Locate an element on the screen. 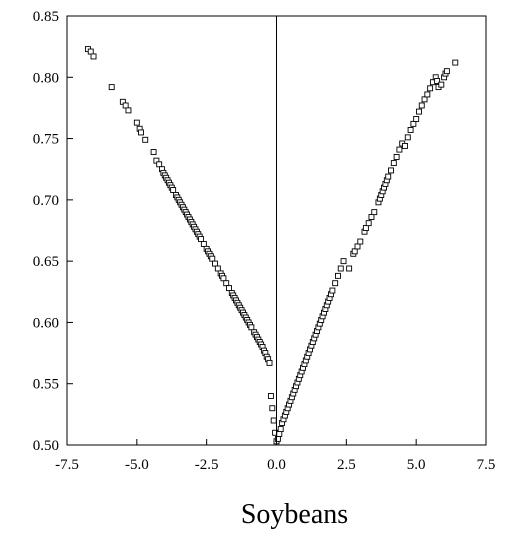 Image resolution: width=508 pixels, height=538 pixels. x-axis-ticks: -7.5 -5.0 -2.5 0.0 2.5 5.0 7.5 is located at coordinates (275, 456).